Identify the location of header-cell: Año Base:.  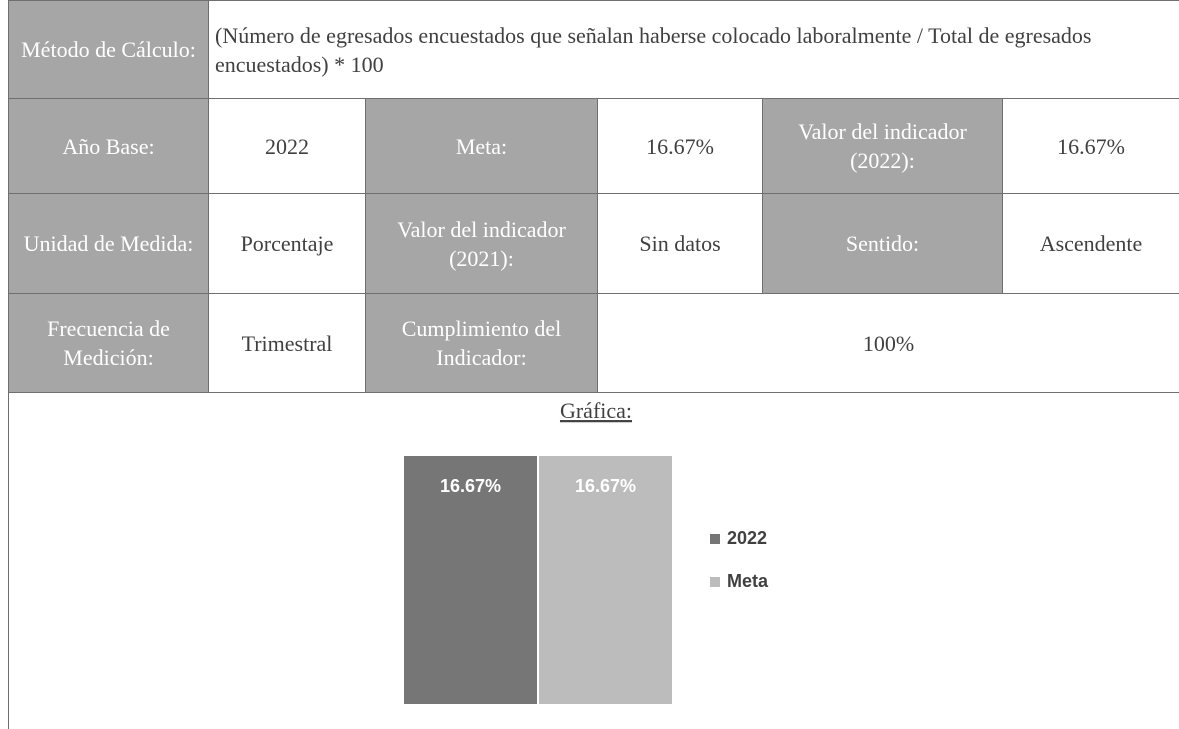
(108, 146).